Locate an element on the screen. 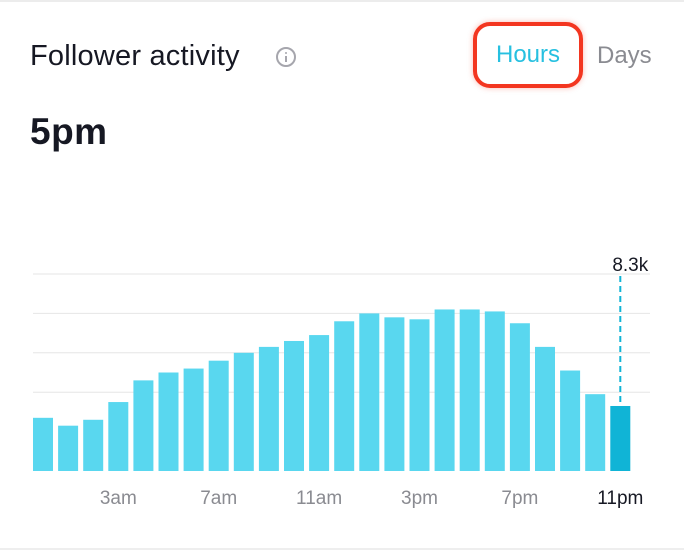  bottom-divider is located at coordinates (342, 549).